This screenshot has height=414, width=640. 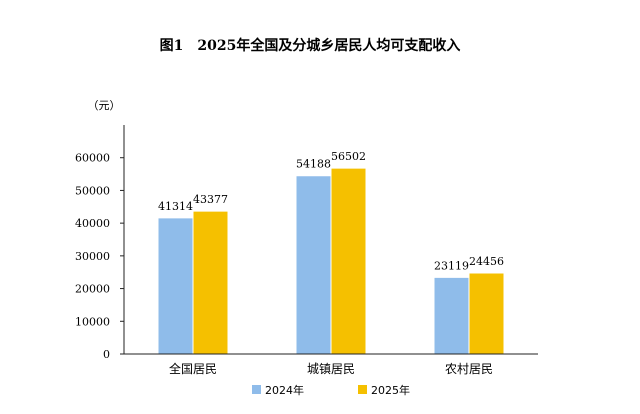 I want to click on data-label: 23119, so click(x=451, y=265).